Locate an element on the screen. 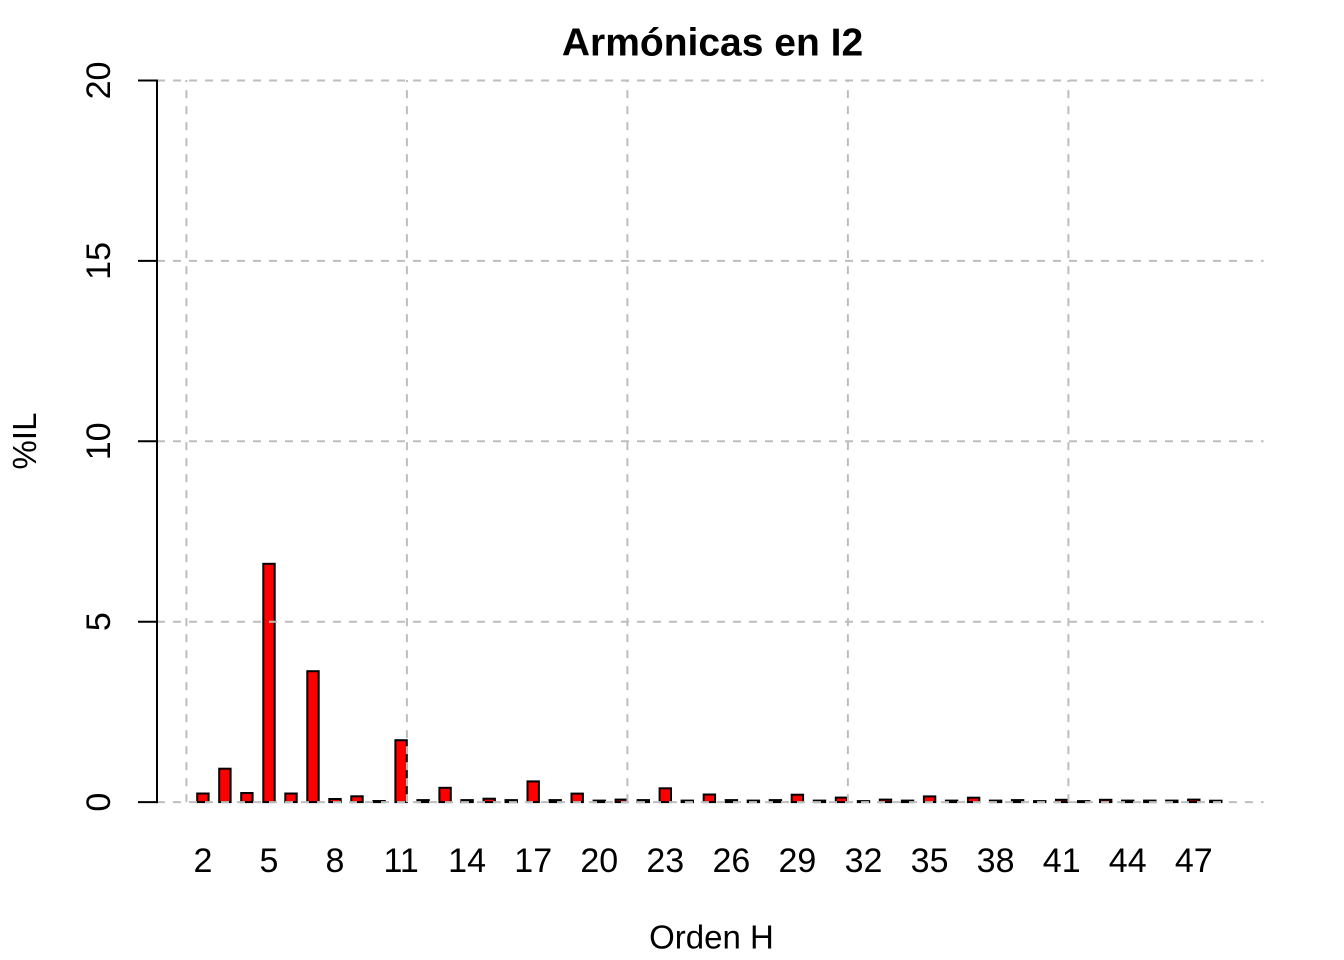  svg-text: 32 is located at coordinates (864, 861).